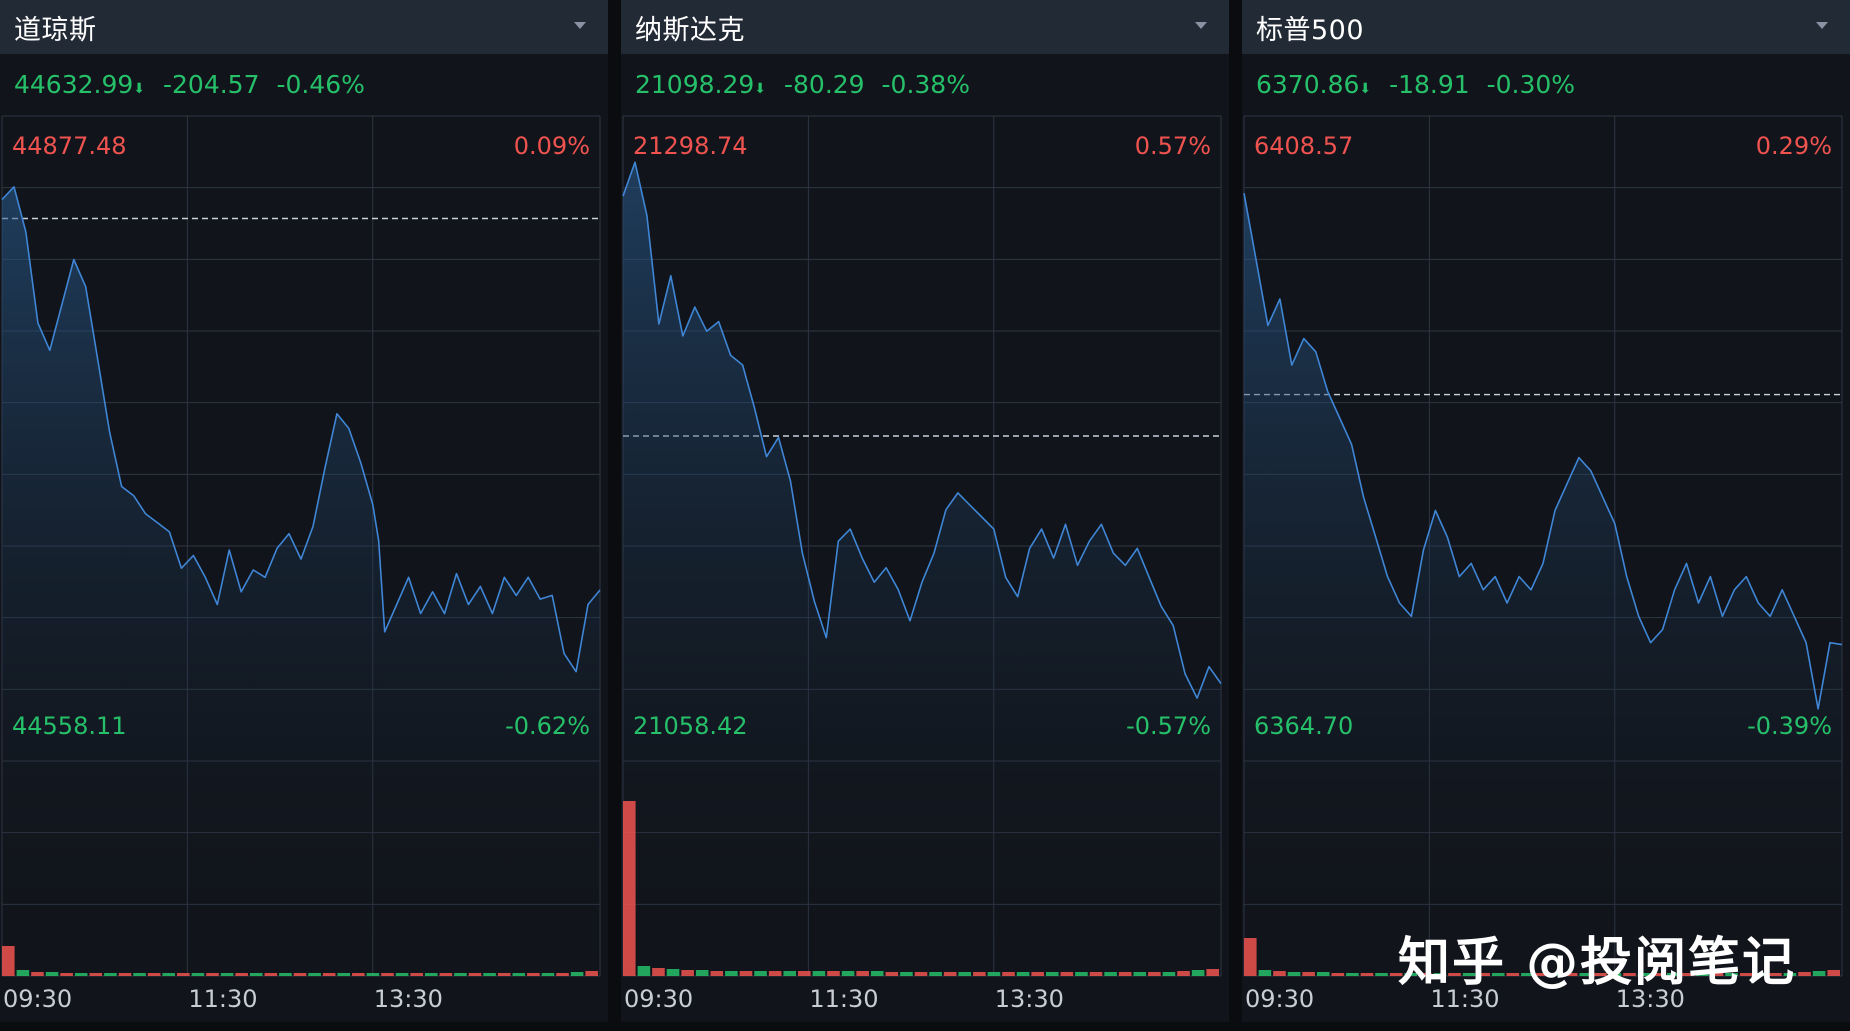  What do you see at coordinates (1173, 146) in the screenshot?
I see `upper-pct-label: 0.57%` at bounding box center [1173, 146].